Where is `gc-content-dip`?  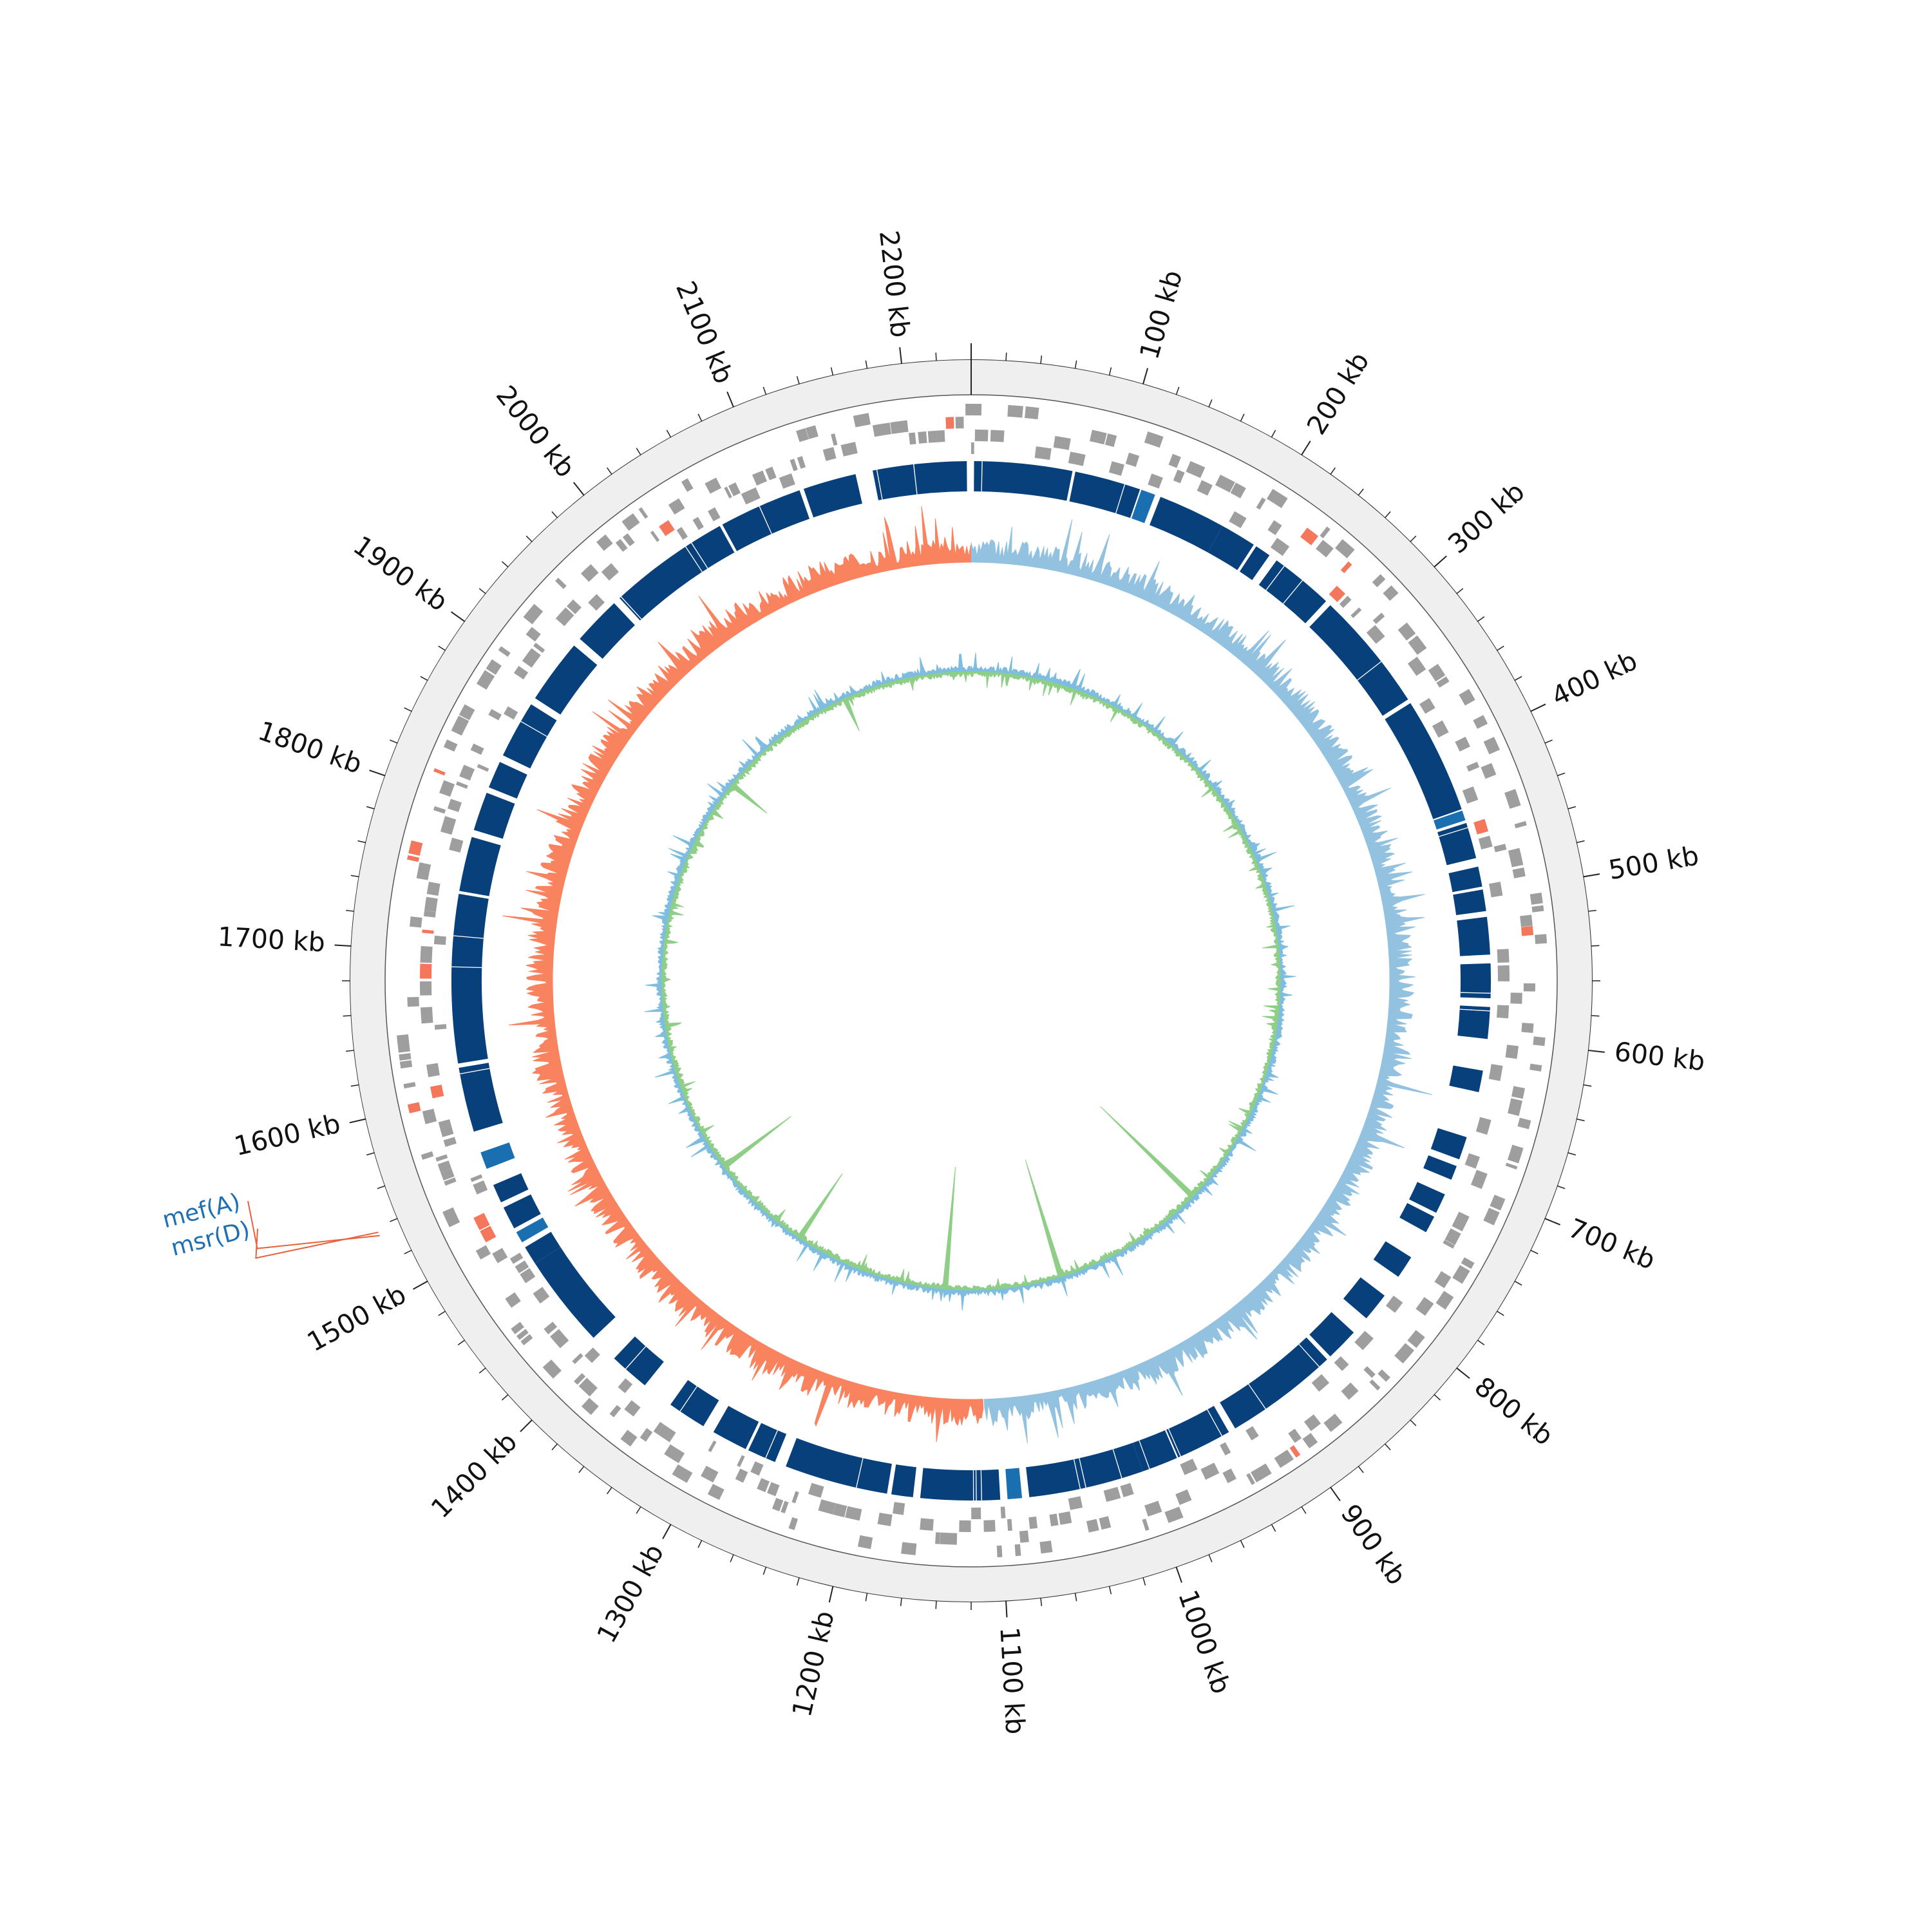
gc-content-dip is located at coordinates (820, 1206).